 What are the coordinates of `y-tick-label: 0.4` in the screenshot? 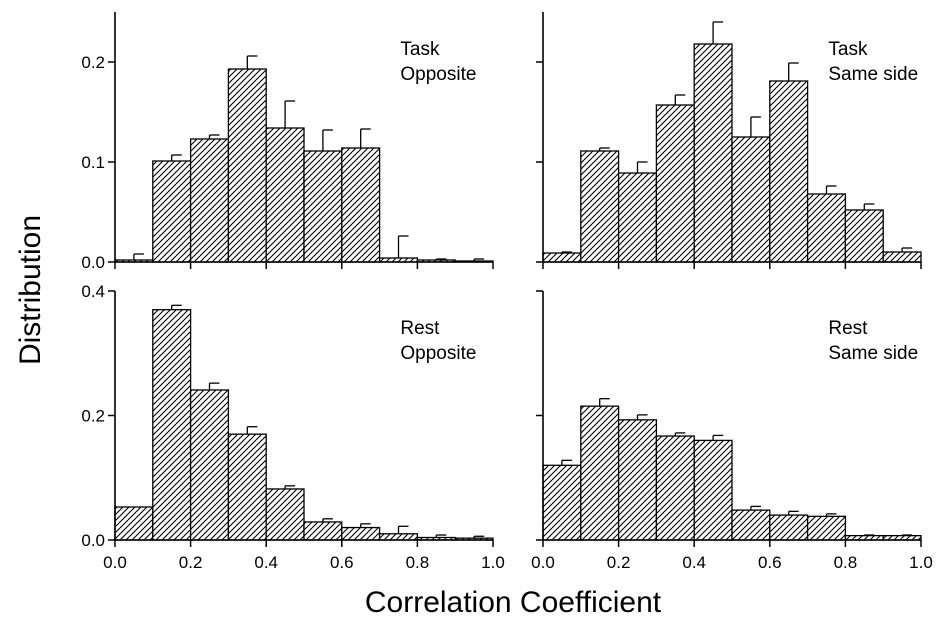 It's located at (93, 291).